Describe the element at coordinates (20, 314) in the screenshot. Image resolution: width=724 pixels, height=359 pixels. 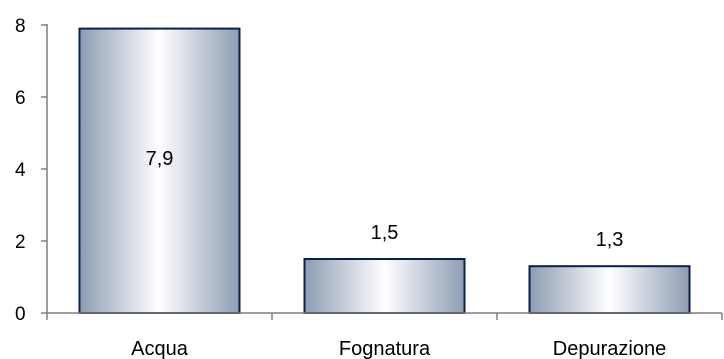
I see `y-tick-label: 0` at that location.